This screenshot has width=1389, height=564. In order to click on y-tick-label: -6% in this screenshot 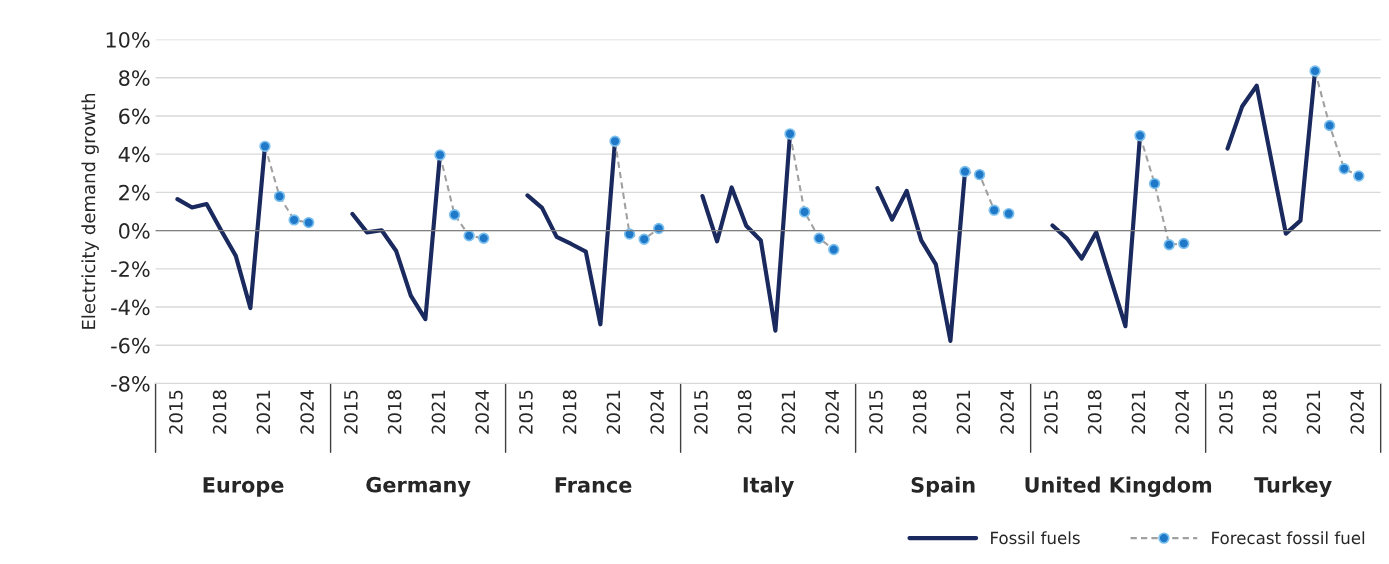, I will do `click(130, 345)`.